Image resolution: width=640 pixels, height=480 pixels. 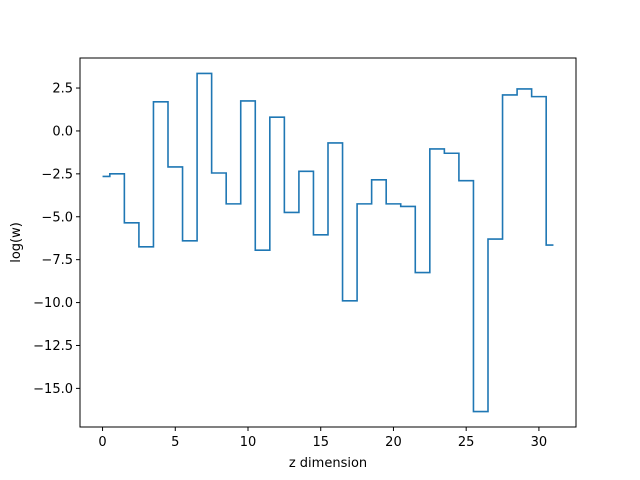 I want to click on y-axis-ticks: 2.5 0.0 −2.5 −5.0 −7.5 −10.0 −12.5 −15.0, so click(x=56, y=239).